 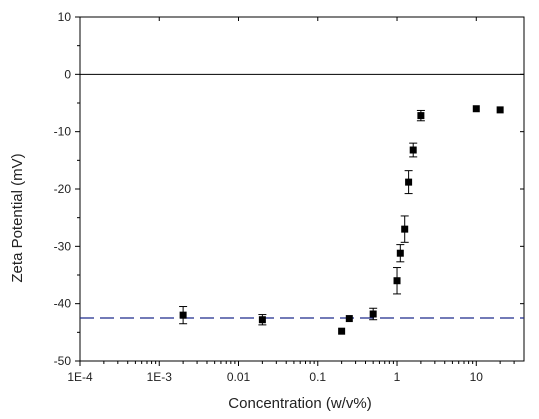 I want to click on y-tick-label: 10, so click(x=65, y=17).